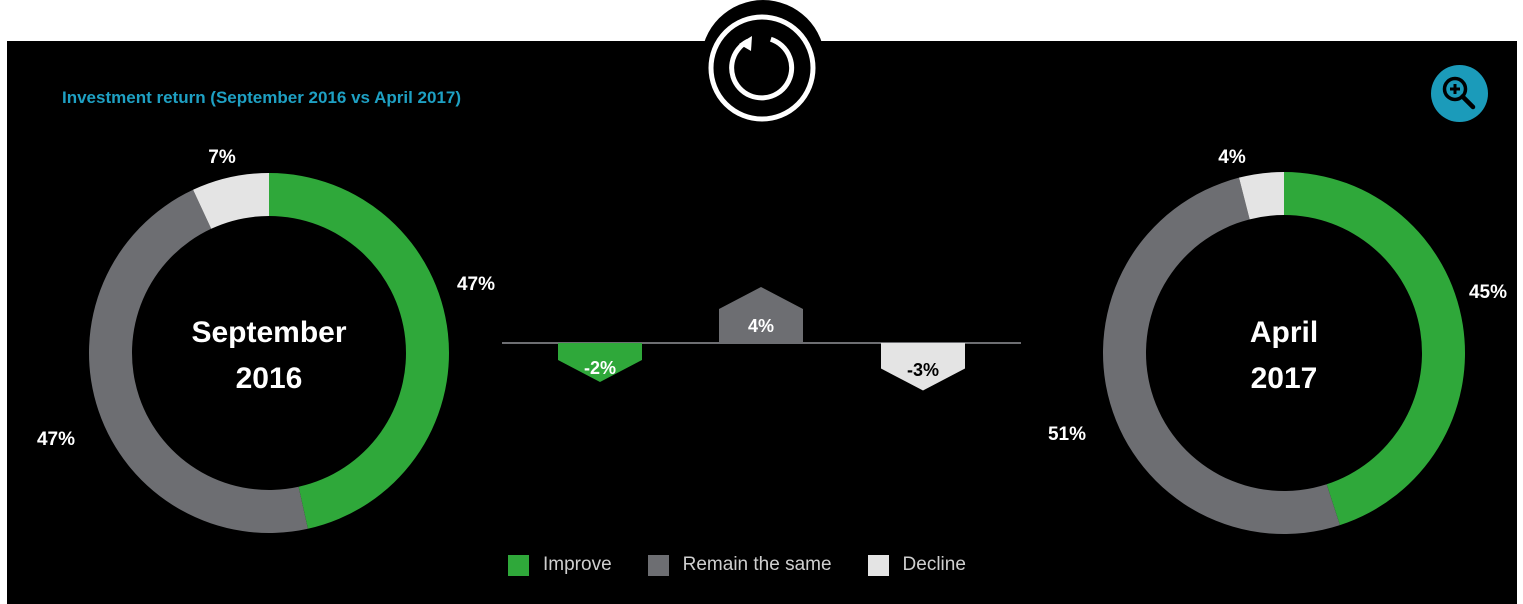 This screenshot has width=1523, height=604. What do you see at coordinates (761, 326) in the screenshot?
I see `bar-label-remain: 4%` at bounding box center [761, 326].